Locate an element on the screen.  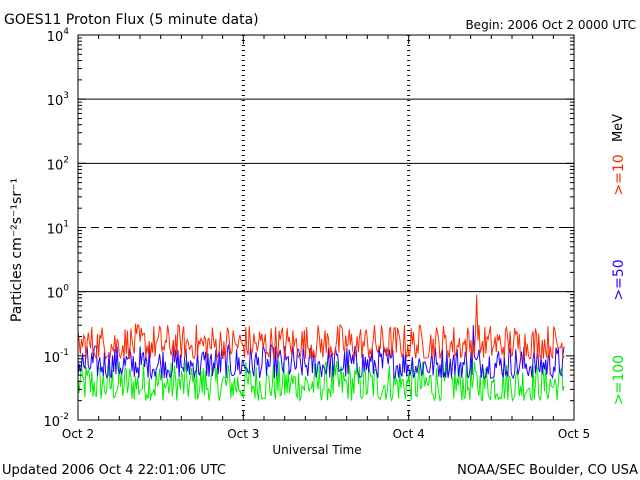
legend: MeV >=10 >=50 >=100 is located at coordinates (619, 259).